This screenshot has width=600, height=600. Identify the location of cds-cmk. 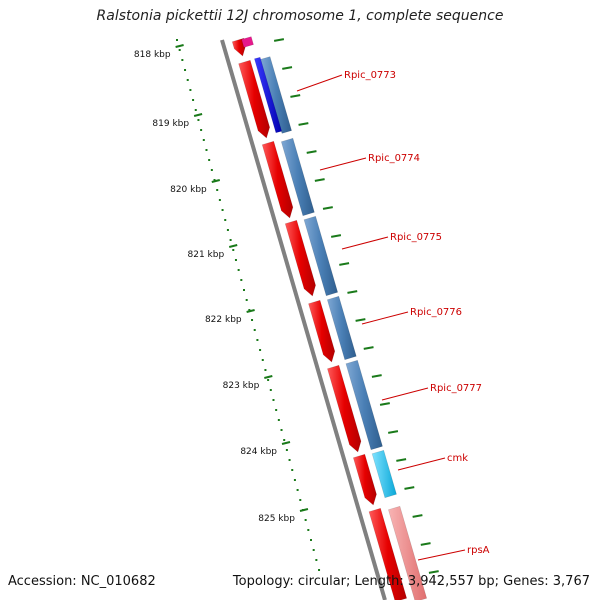
(384, 474).